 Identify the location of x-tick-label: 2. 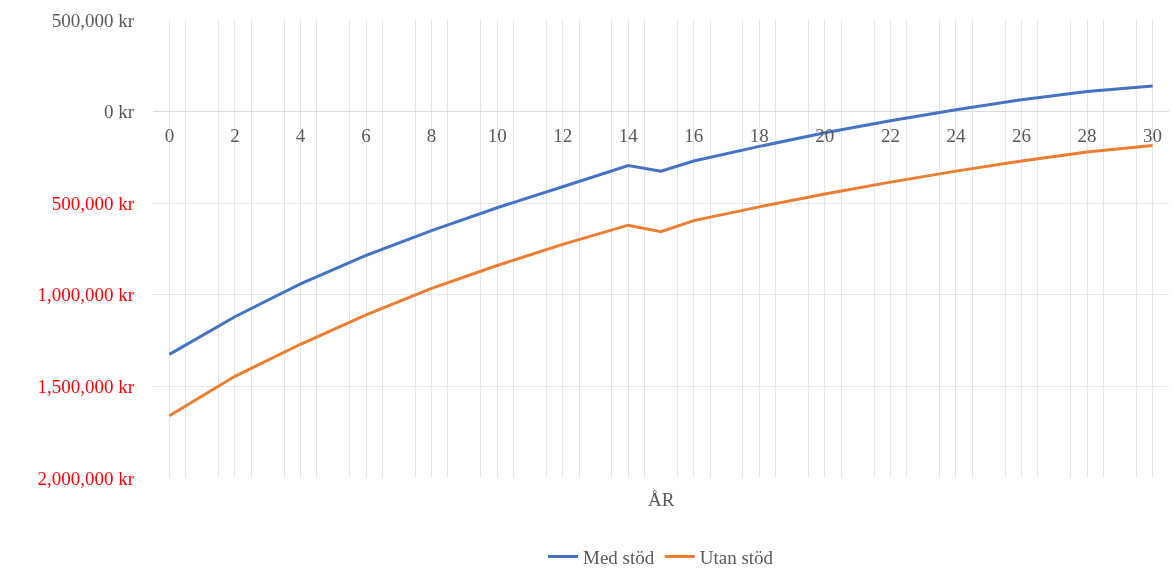
(235, 135).